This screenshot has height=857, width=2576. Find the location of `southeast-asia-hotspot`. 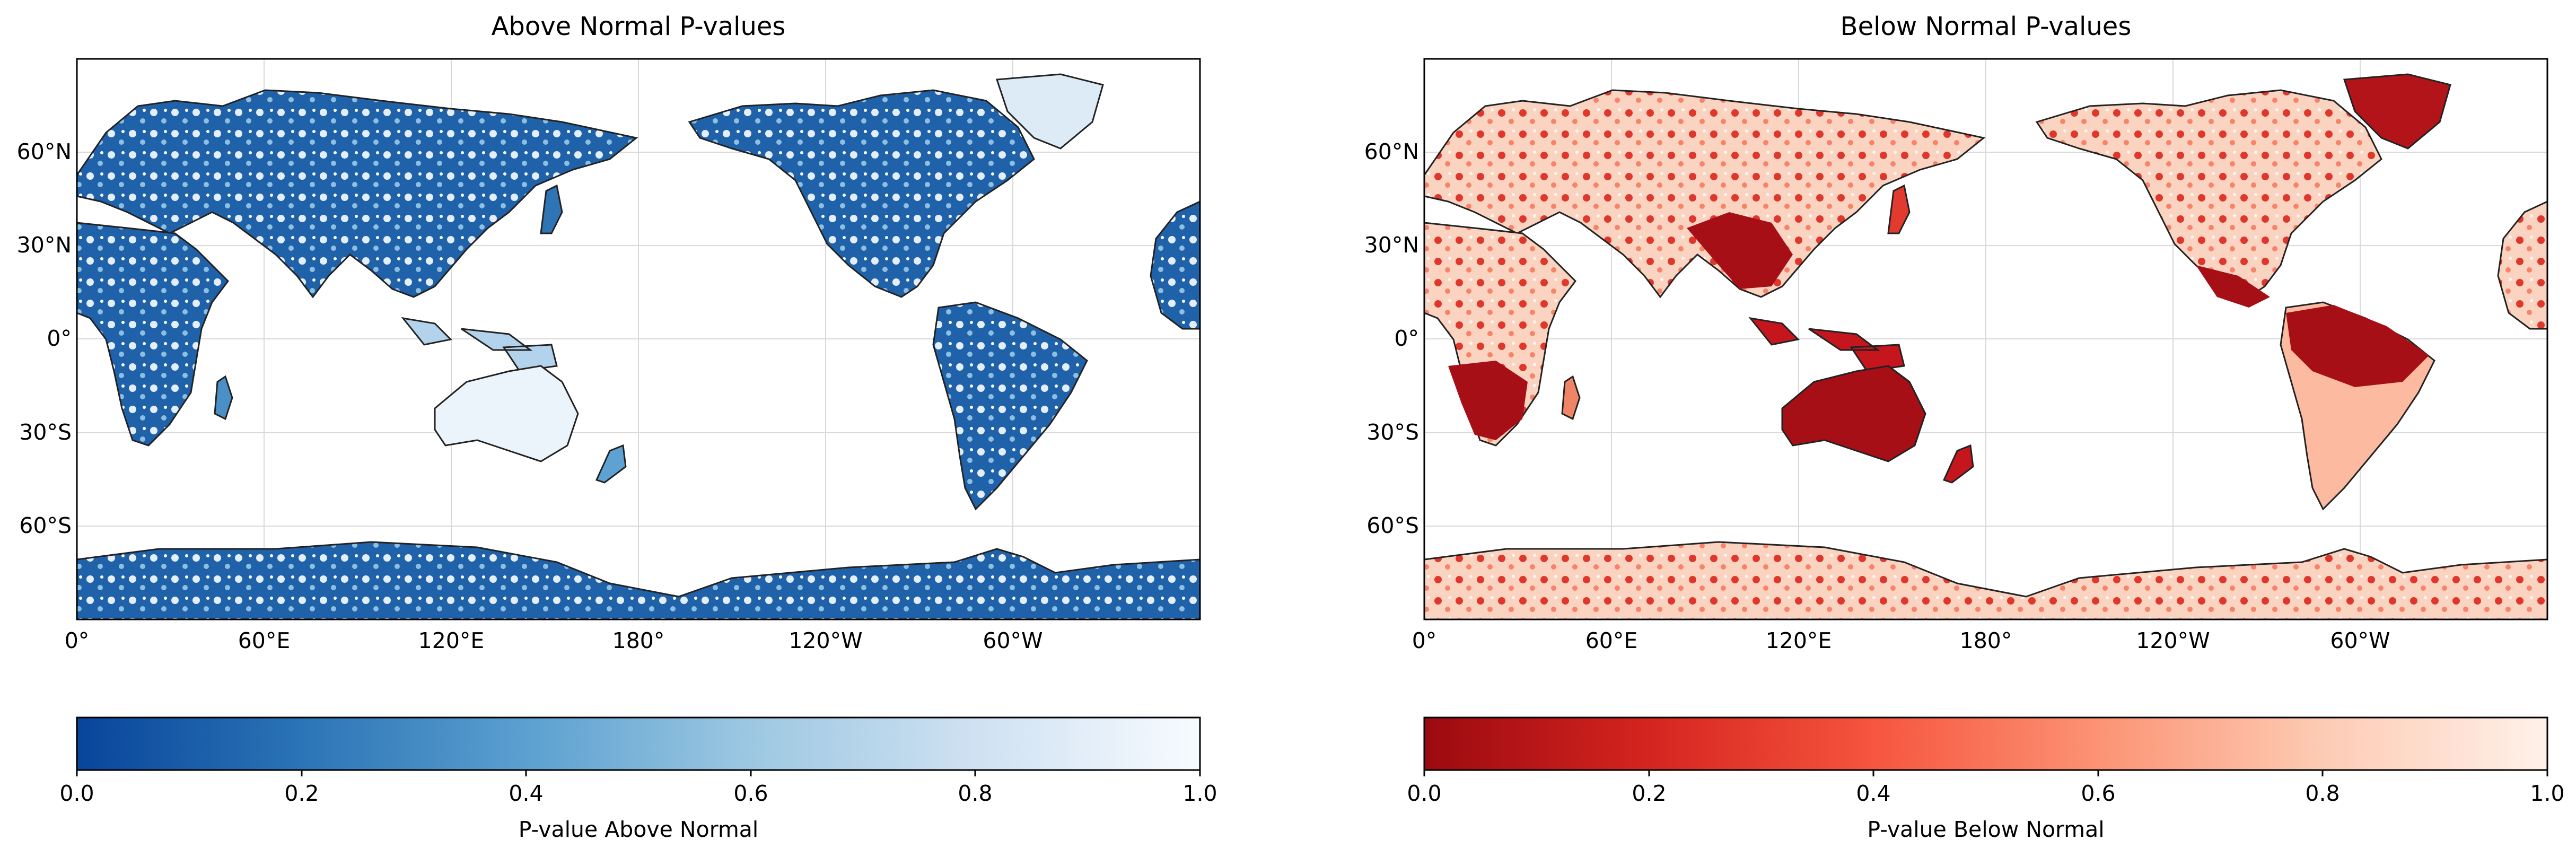

southeast-asia-hotspot is located at coordinates (1740, 250).